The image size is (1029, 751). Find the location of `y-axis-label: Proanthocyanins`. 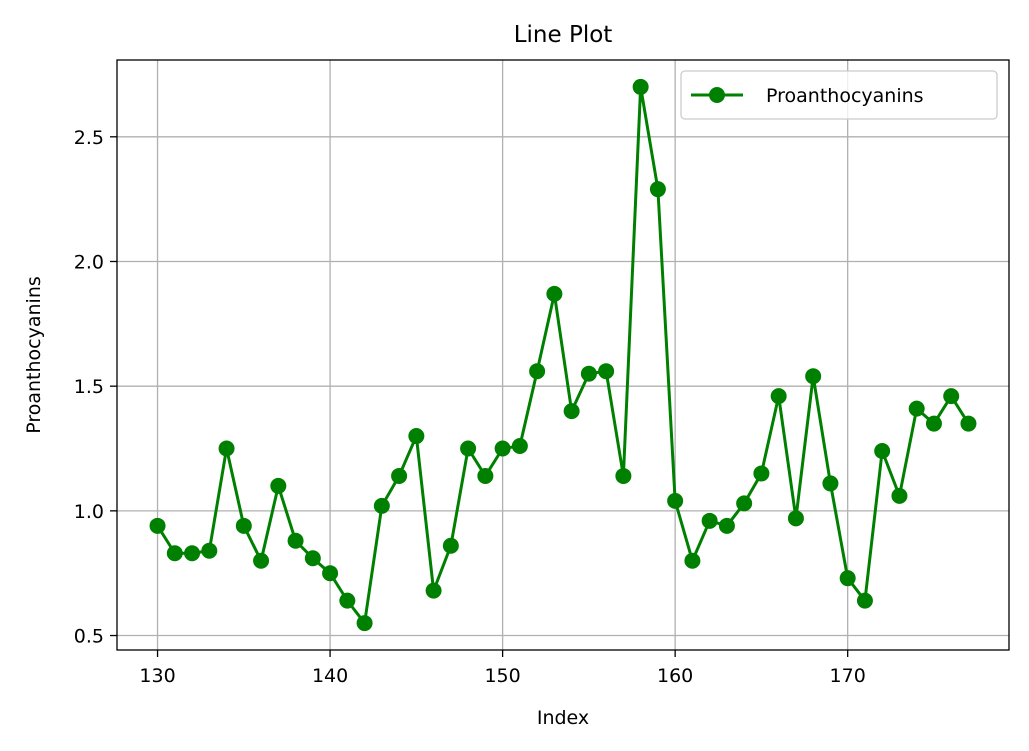

y-axis-label: Proanthocyanins is located at coordinates (34, 355).